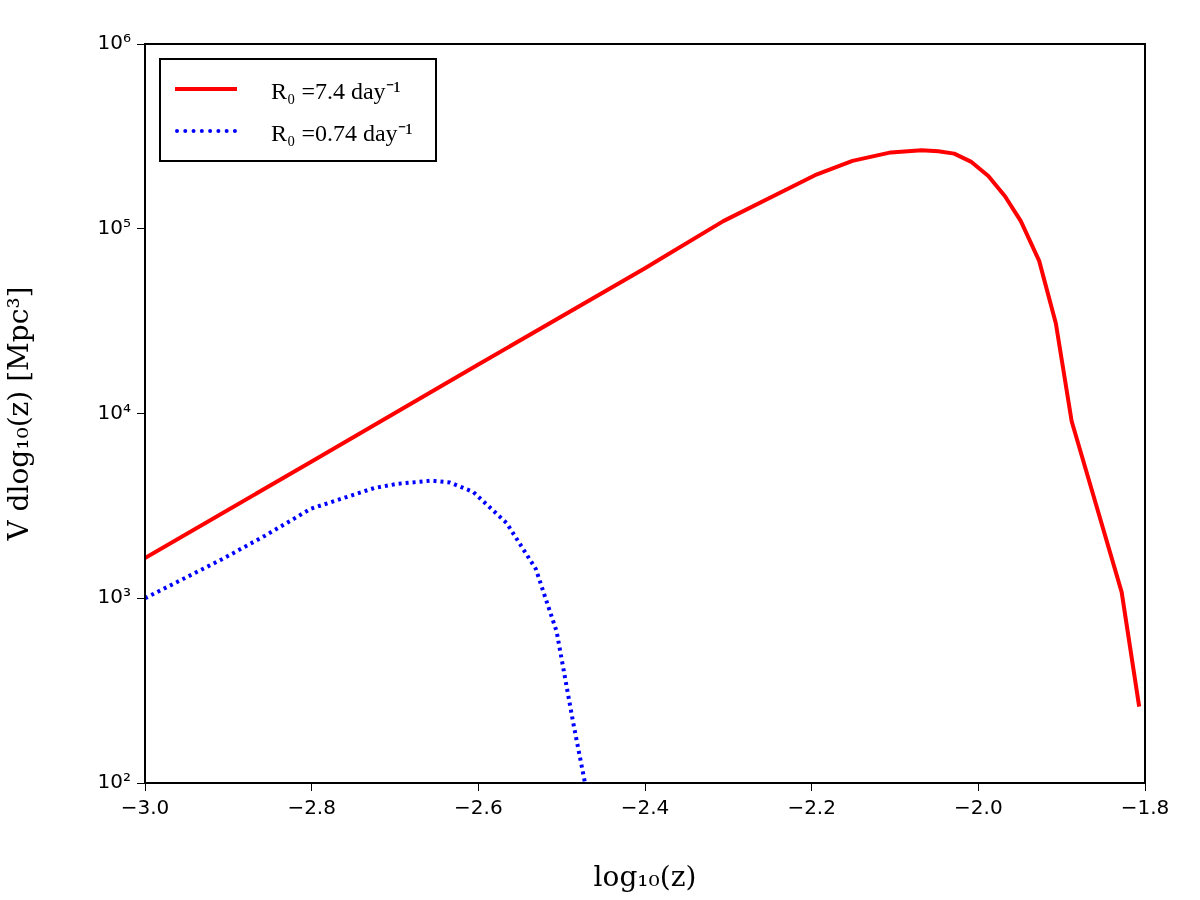  Describe the element at coordinates (19, 414) in the screenshot. I see `y-axis-title: V dlog₁₀(z) [Mpc³]` at that location.